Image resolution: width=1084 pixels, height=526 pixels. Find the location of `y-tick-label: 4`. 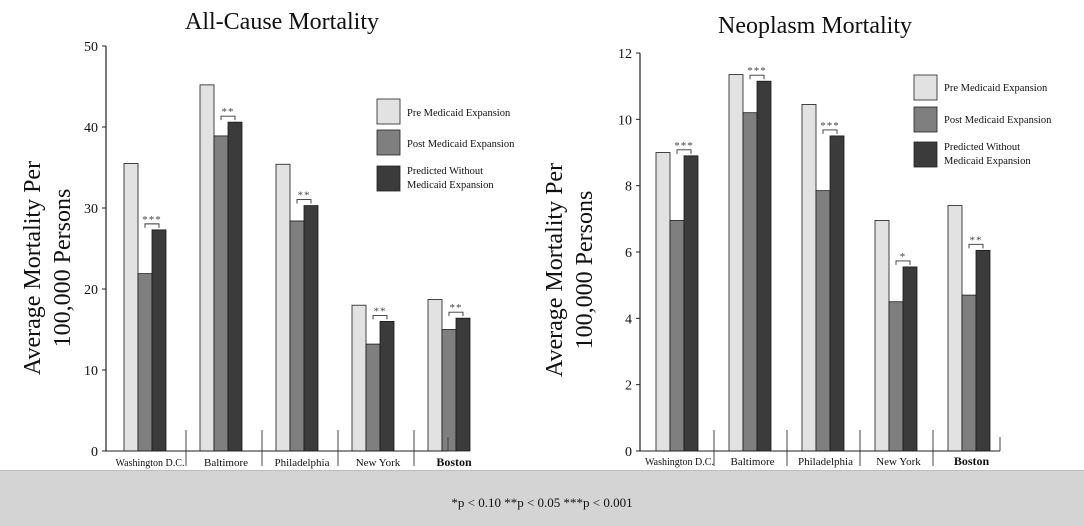

y-tick-label: 4 is located at coordinates (628, 319).